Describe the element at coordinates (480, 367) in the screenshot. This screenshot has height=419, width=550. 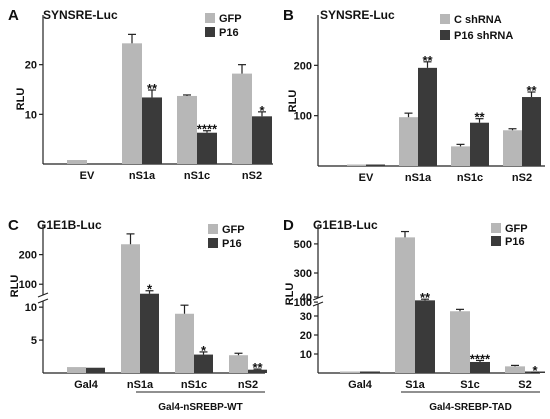
I see `bar-series2-s1c` at that location.